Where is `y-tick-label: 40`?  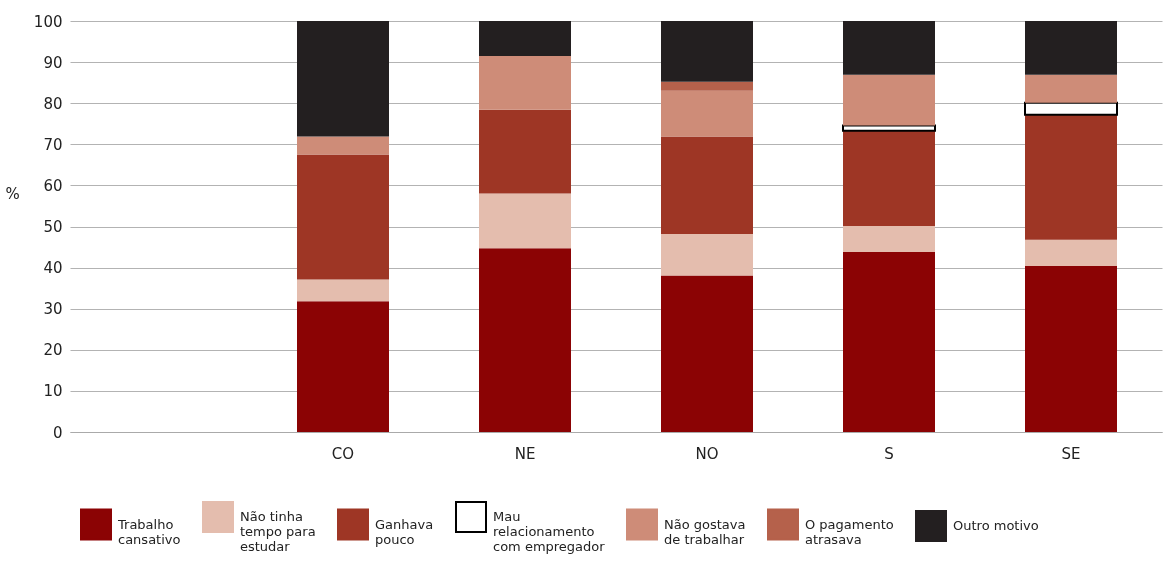
y-tick-label: 40 is located at coordinates (53, 268).